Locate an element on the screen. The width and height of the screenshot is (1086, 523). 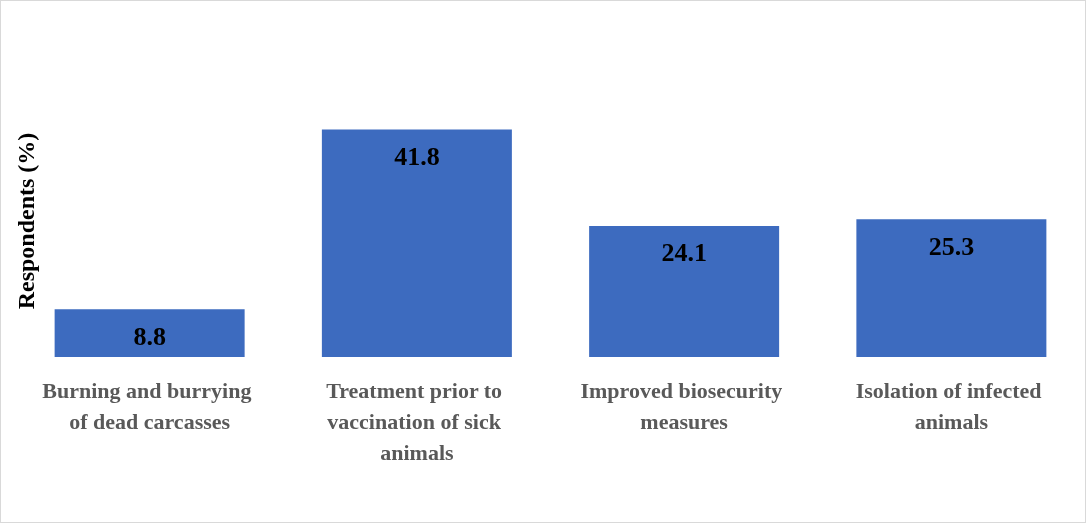
x-tick-label: Improved biosecurity measures is located at coordinates (684, 406).